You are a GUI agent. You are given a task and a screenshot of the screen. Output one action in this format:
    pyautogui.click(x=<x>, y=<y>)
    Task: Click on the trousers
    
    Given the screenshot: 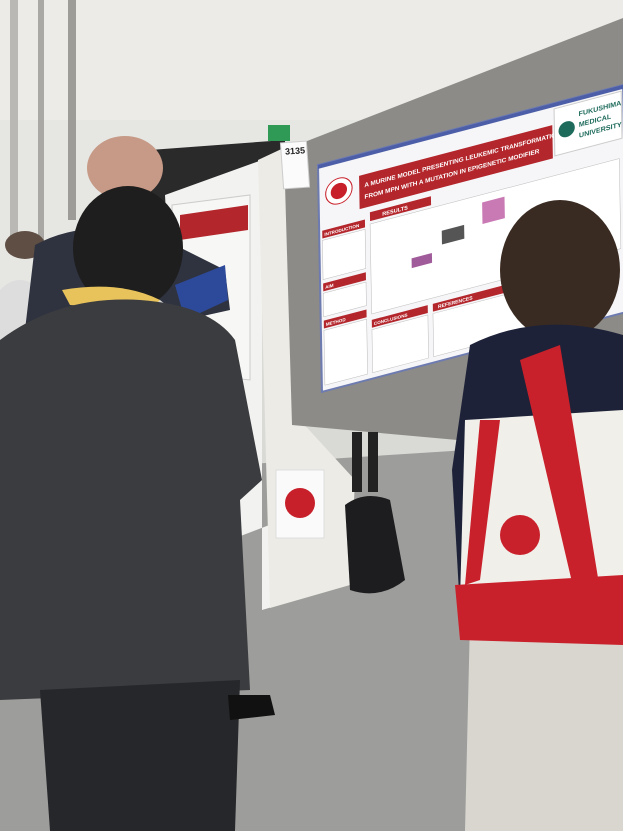 What is the action you would take?
    pyautogui.click(x=140, y=755)
    